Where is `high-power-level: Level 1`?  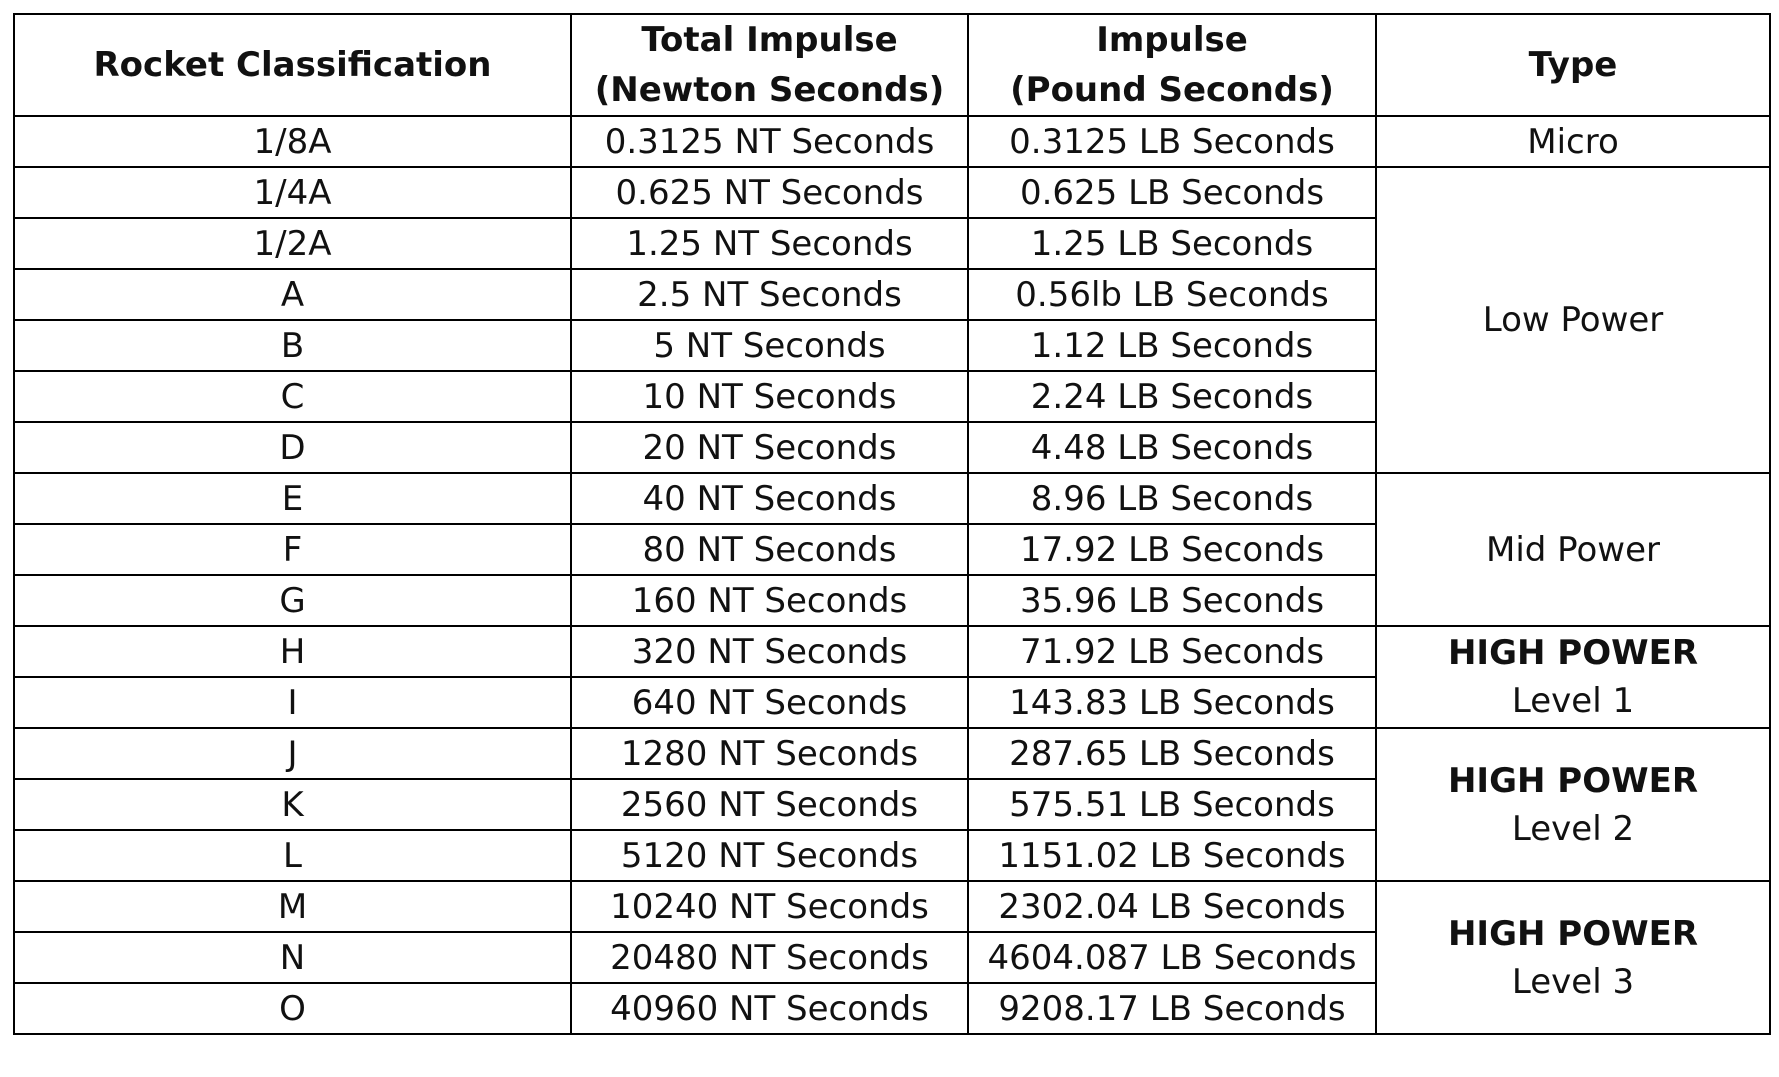
high-power-level: Level 1 is located at coordinates (1573, 701).